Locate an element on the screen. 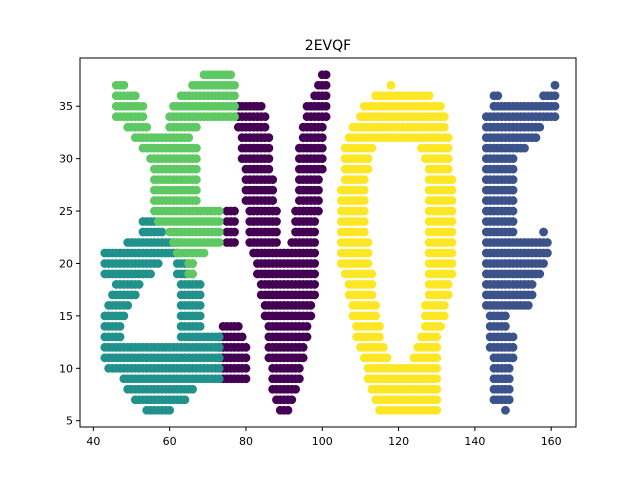 Image resolution: width=640 pixels, height=480 pixels. chart-title: 2EVQF is located at coordinates (328, 46).